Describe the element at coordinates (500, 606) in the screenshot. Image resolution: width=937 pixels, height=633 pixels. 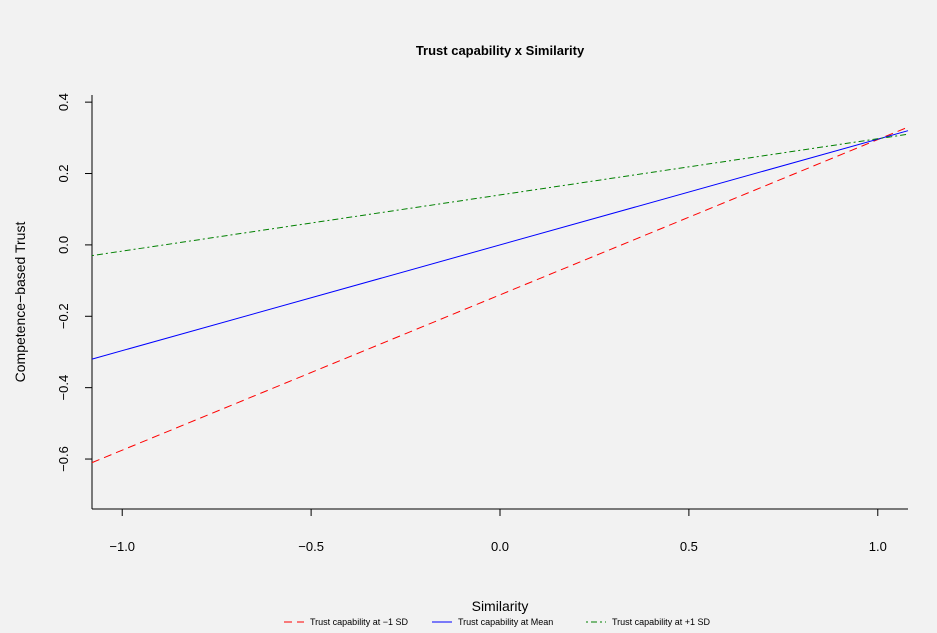
I see `x-axis-title: Similarity` at that location.